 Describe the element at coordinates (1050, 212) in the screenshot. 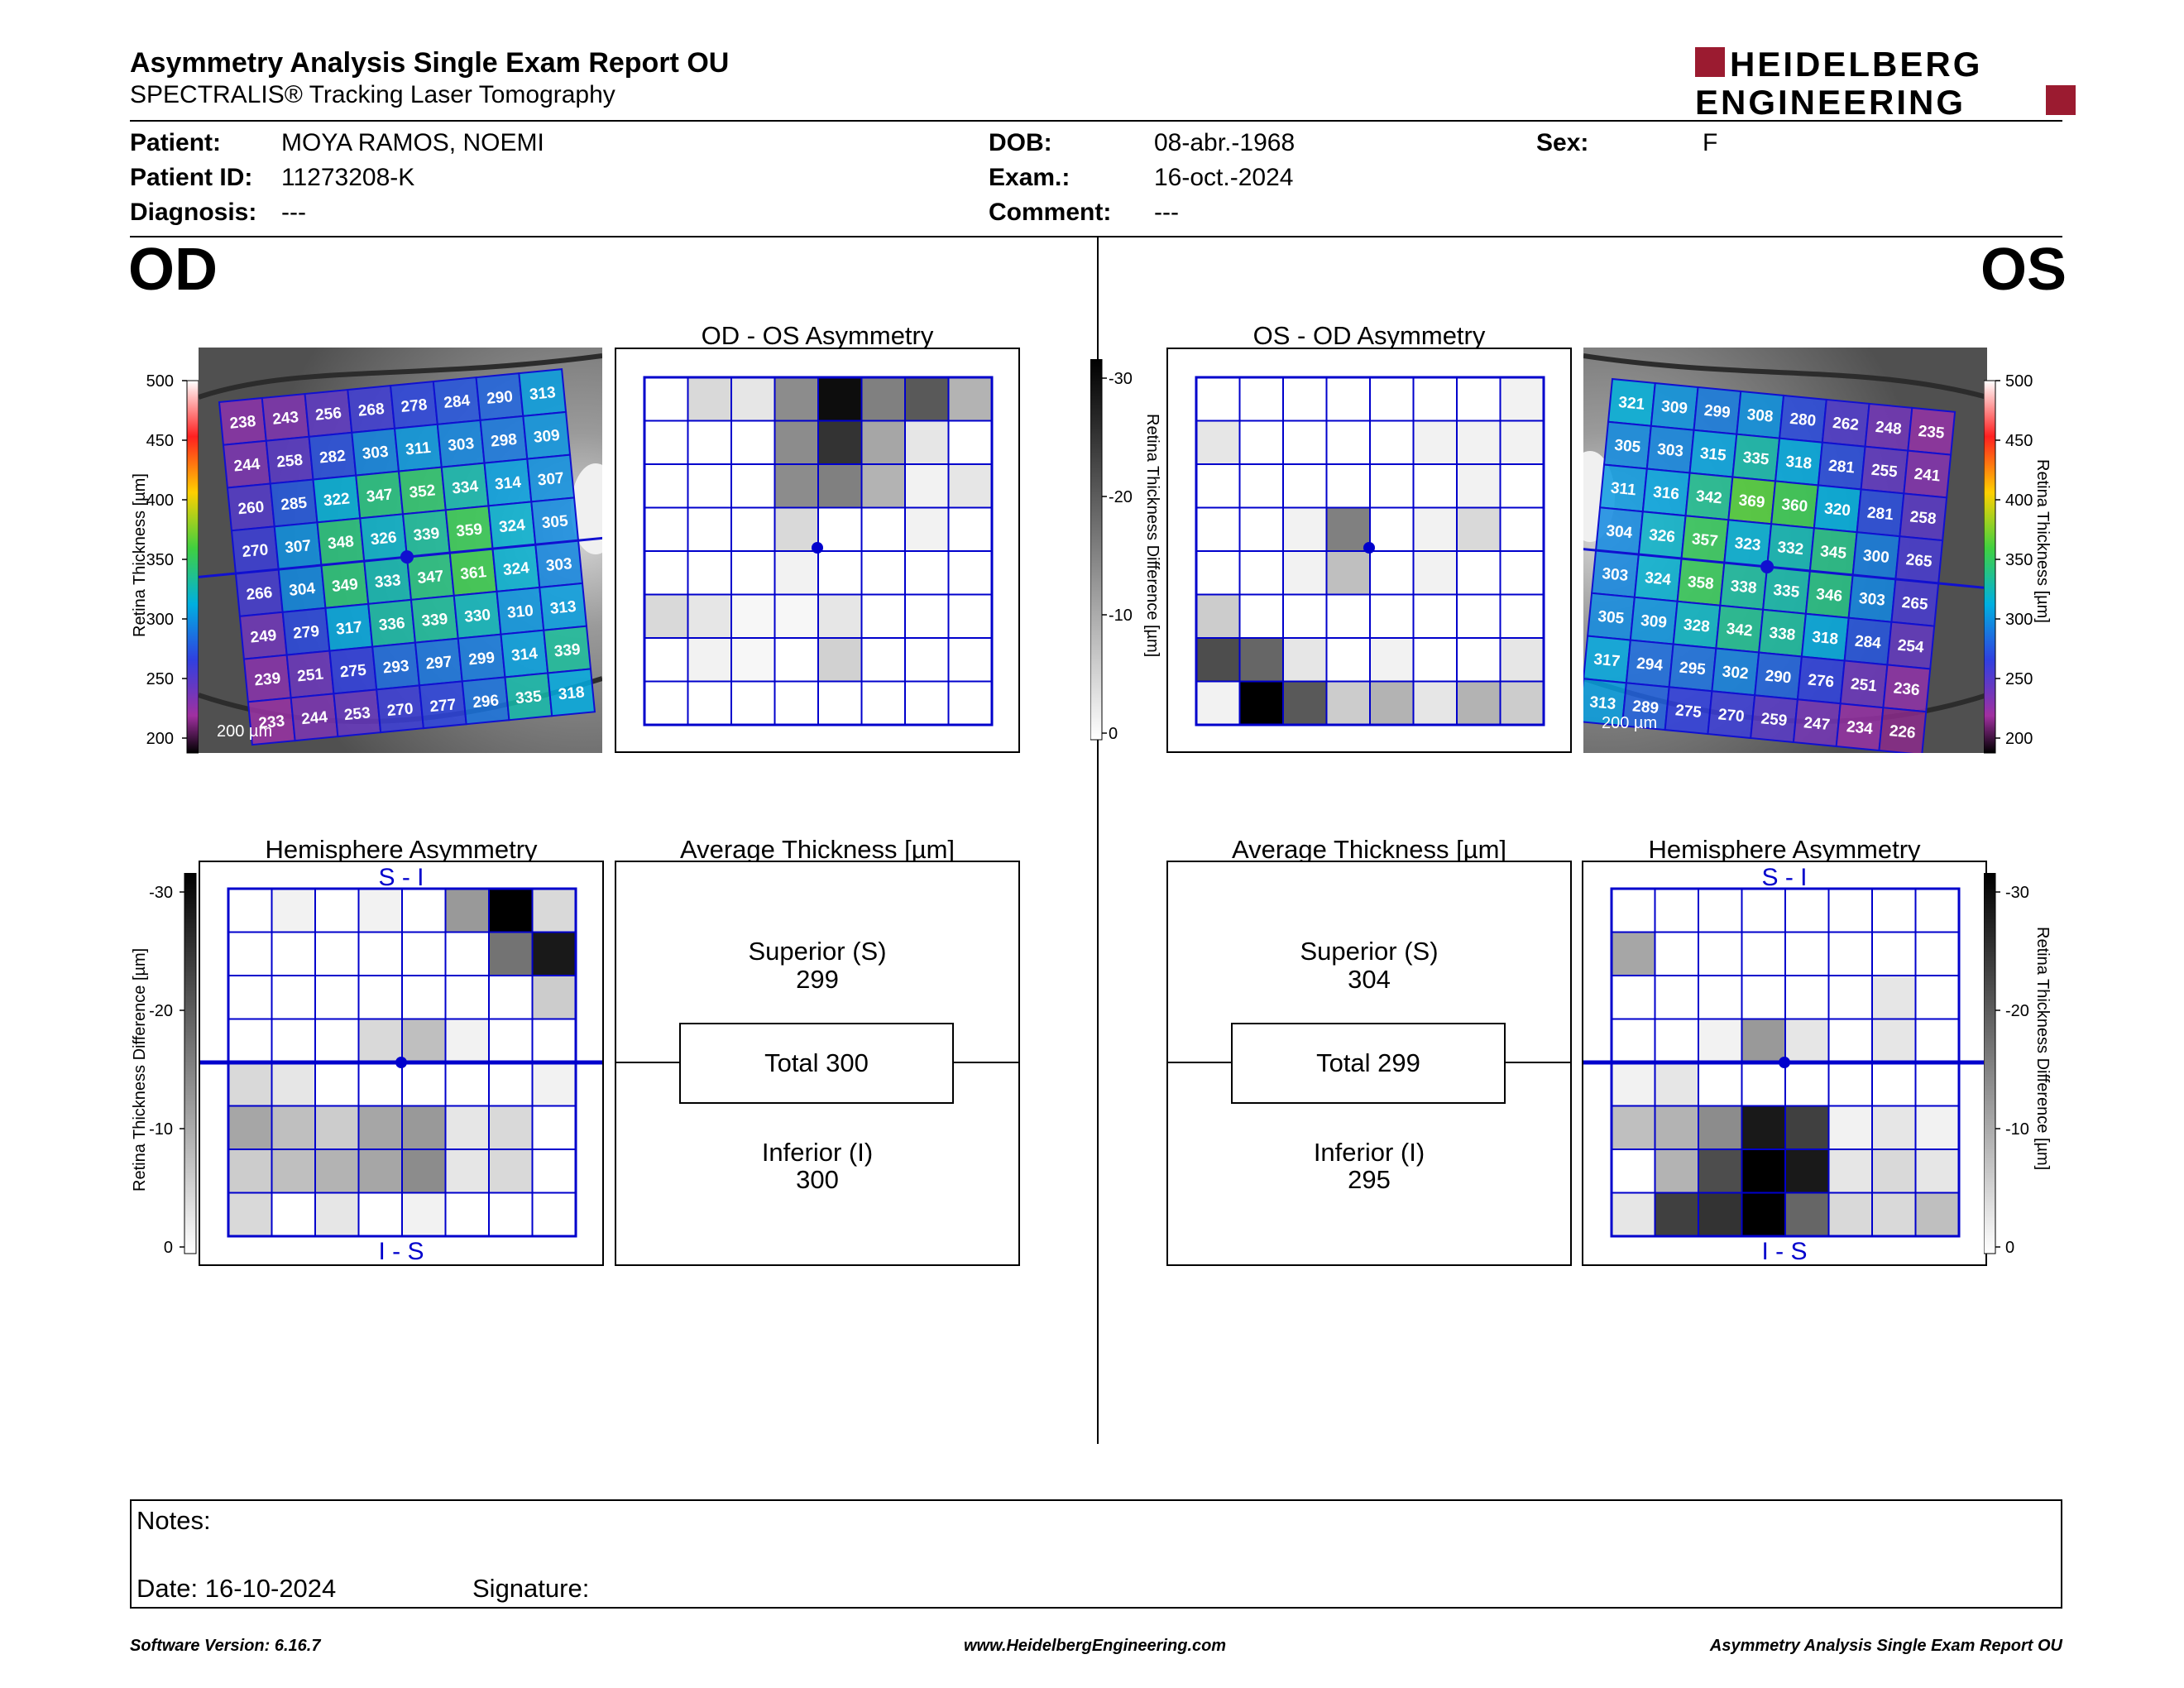

I see `comment-label: Comment:` at that location.